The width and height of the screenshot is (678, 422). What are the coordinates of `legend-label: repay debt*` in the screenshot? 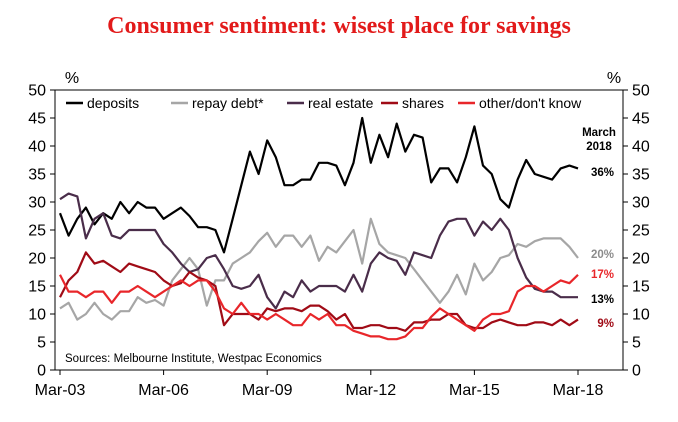 It's located at (228, 103).